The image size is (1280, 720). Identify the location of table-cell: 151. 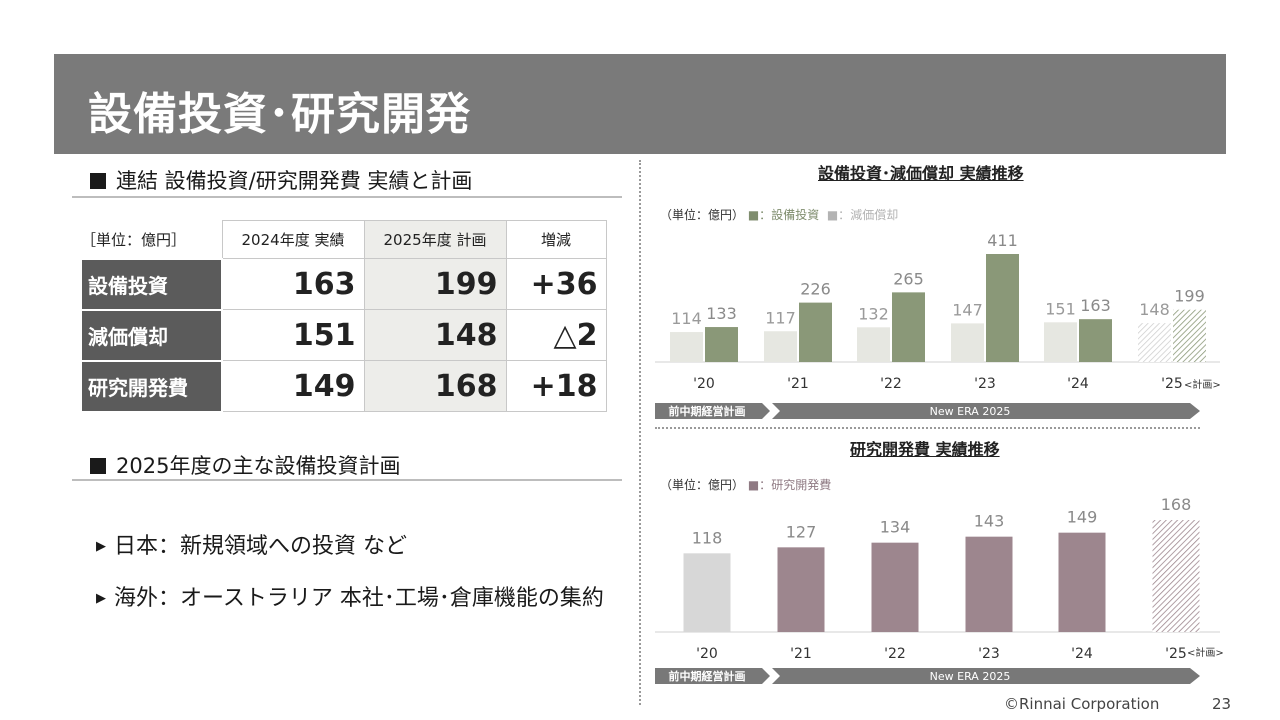
(293, 335).